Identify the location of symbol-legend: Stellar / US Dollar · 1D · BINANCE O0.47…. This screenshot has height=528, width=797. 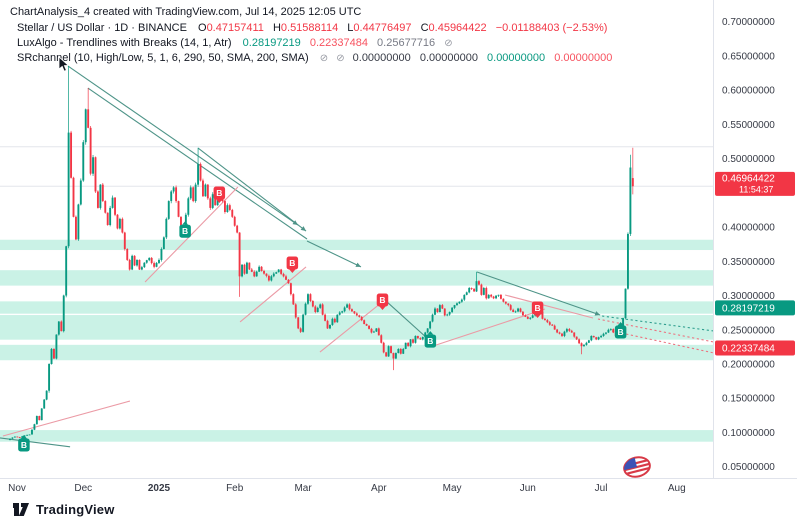
(315, 28).